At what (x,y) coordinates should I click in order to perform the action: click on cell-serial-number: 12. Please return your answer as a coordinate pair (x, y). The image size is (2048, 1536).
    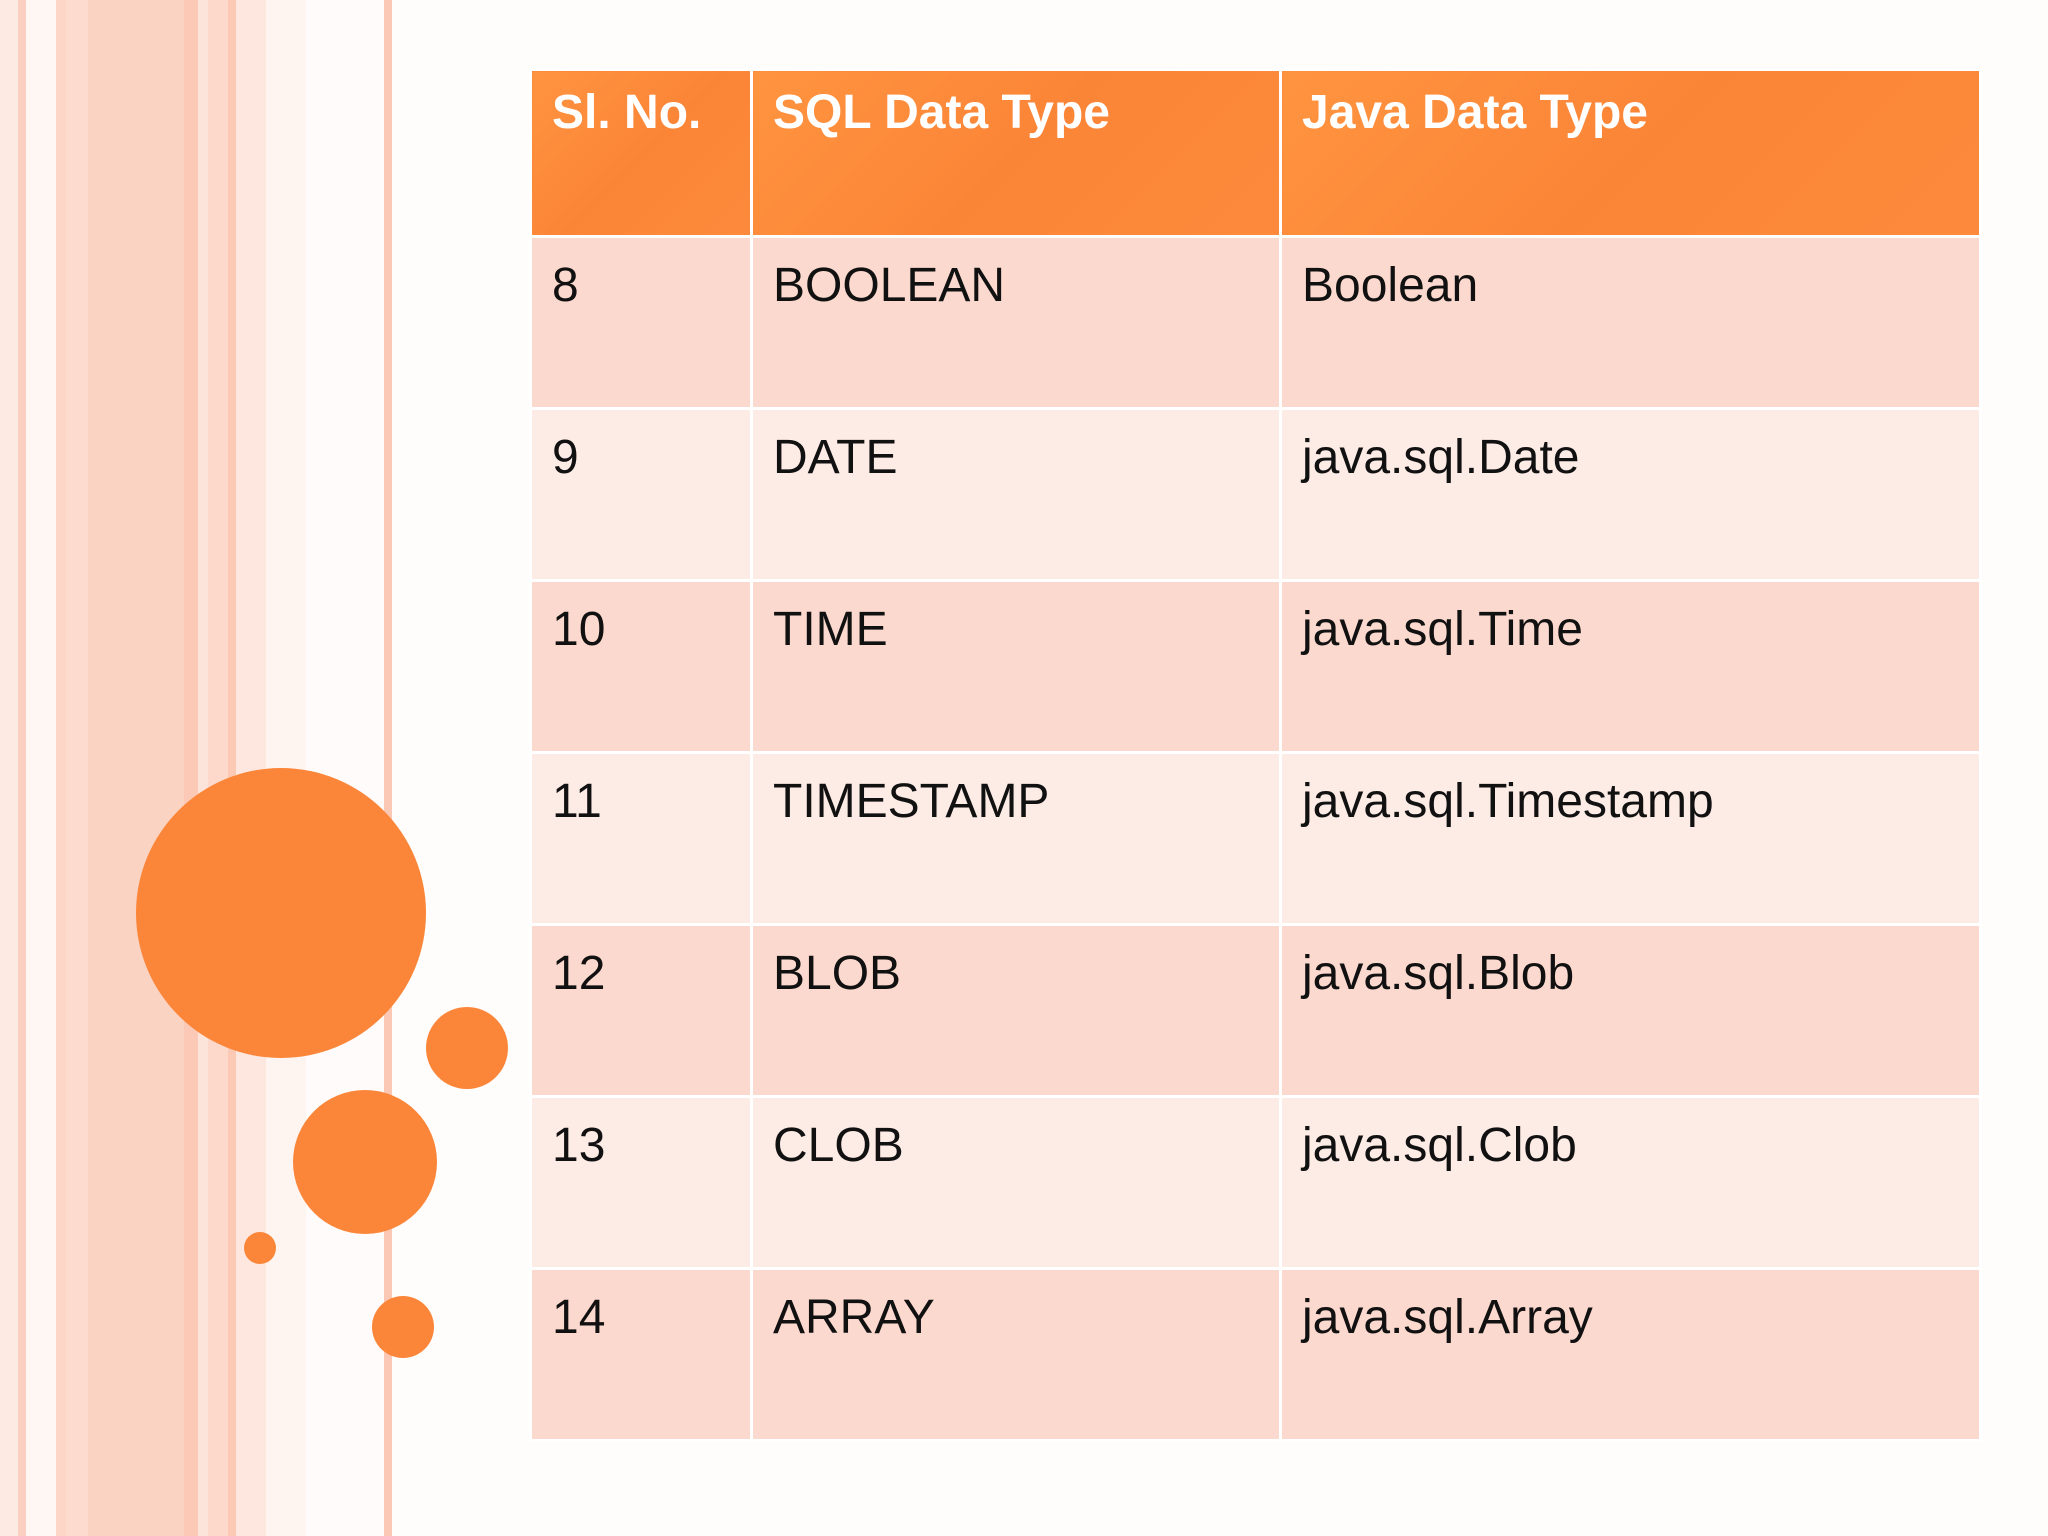
    Looking at the image, I should click on (641, 1010).